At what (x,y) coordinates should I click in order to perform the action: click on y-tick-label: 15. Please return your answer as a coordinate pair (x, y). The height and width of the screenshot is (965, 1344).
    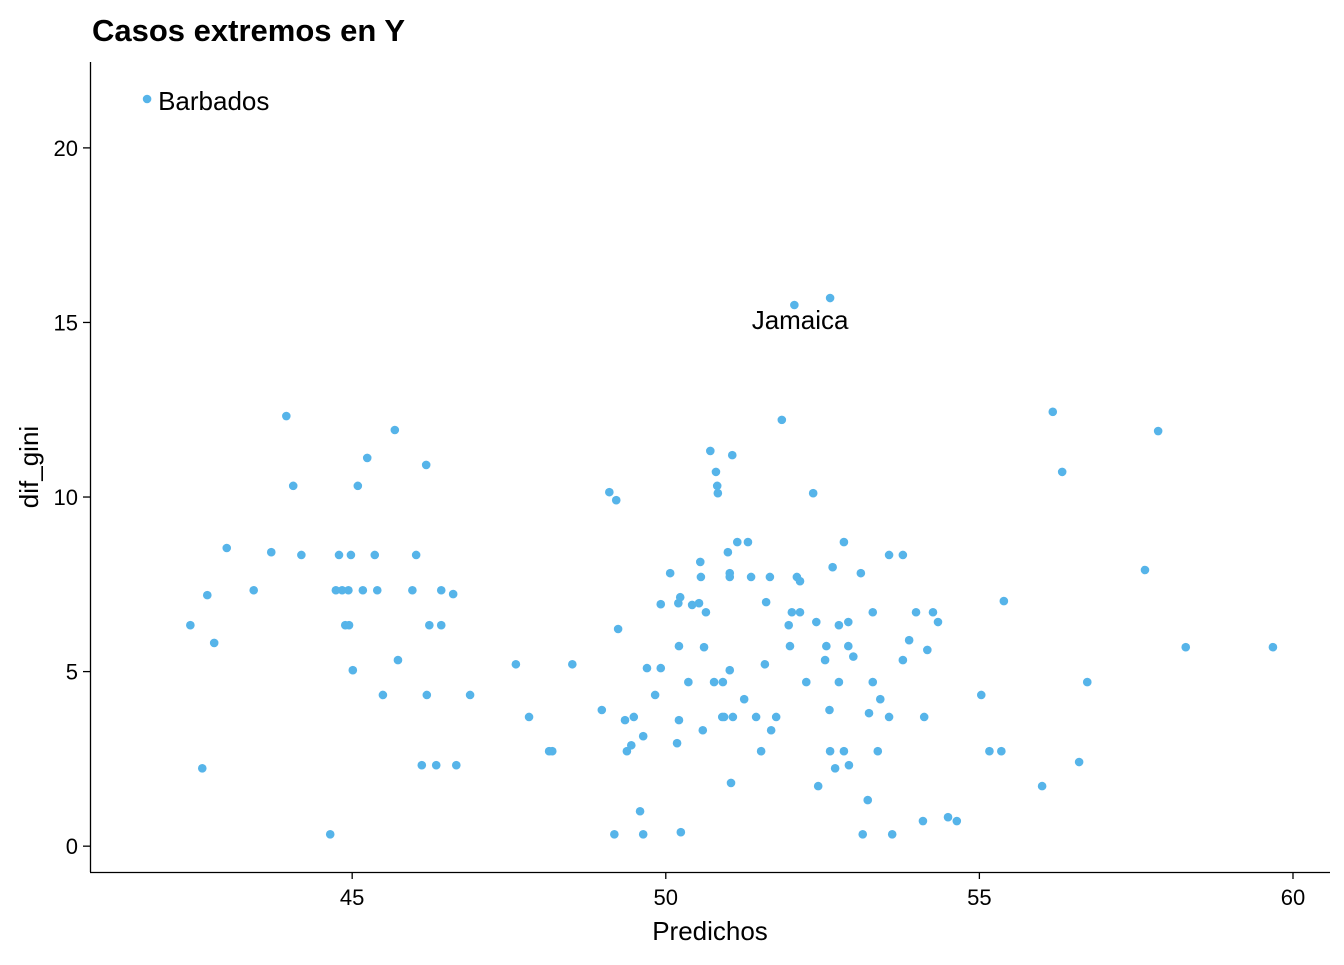
    Looking at the image, I should click on (66, 322).